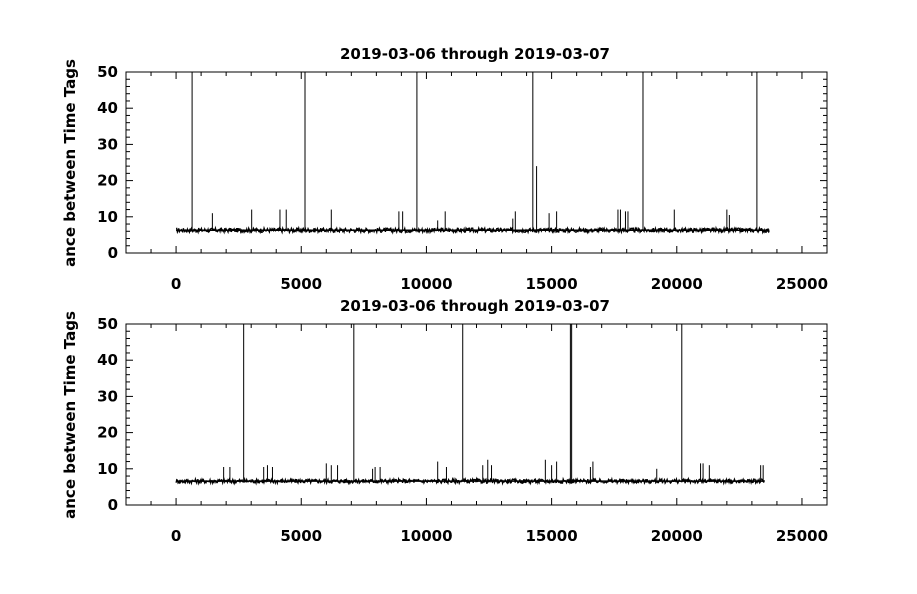  What do you see at coordinates (70, 163) in the screenshot?
I see `top-chart-y-axis-label: ance between Time Tags` at bounding box center [70, 163].